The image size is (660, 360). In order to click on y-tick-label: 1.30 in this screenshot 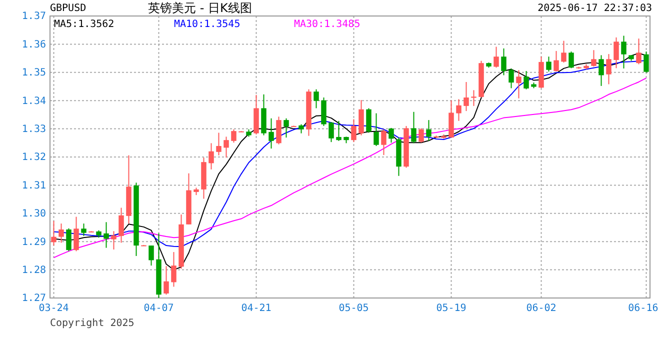, I will do `click(34, 214)`.